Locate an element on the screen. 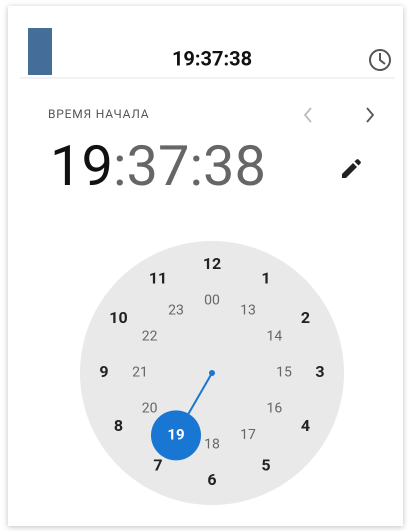 The image size is (411, 531). hour-inner: 19 is located at coordinates (175, 434).